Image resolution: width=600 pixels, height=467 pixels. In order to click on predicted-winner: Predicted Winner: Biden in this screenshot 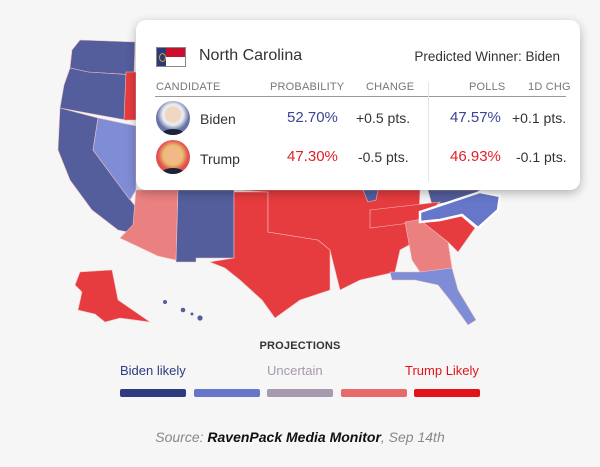, I will do `click(487, 56)`.